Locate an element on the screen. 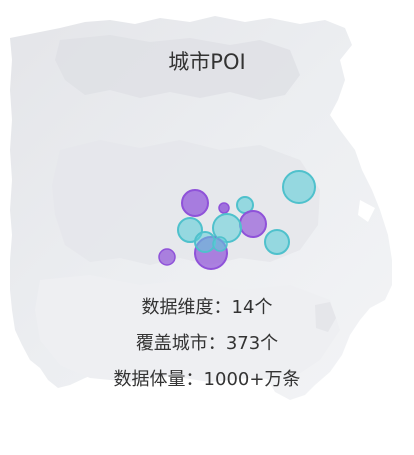  card-title: 城市POI is located at coordinates (207, 62).